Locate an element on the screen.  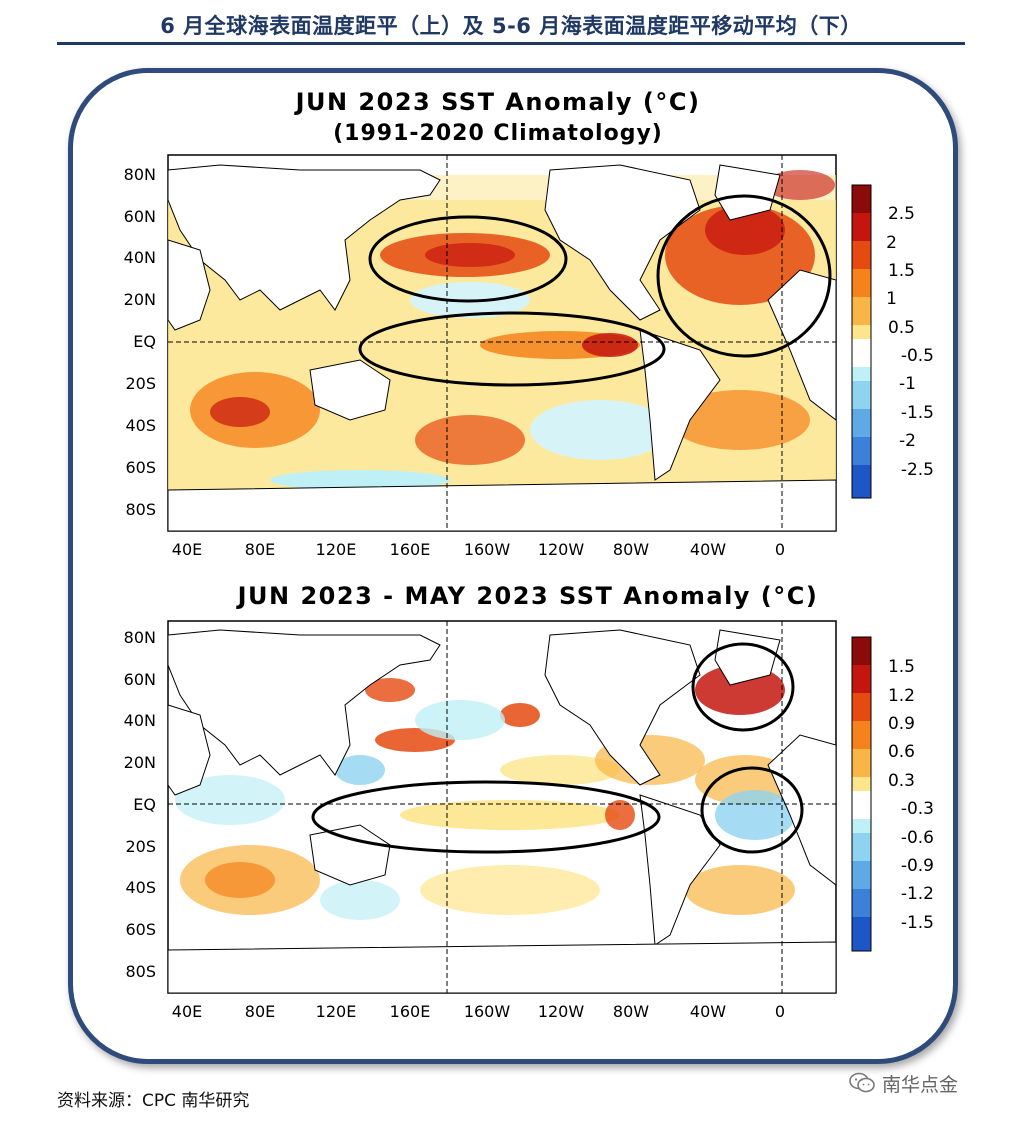
svg-text: 0.6 is located at coordinates (901, 752).